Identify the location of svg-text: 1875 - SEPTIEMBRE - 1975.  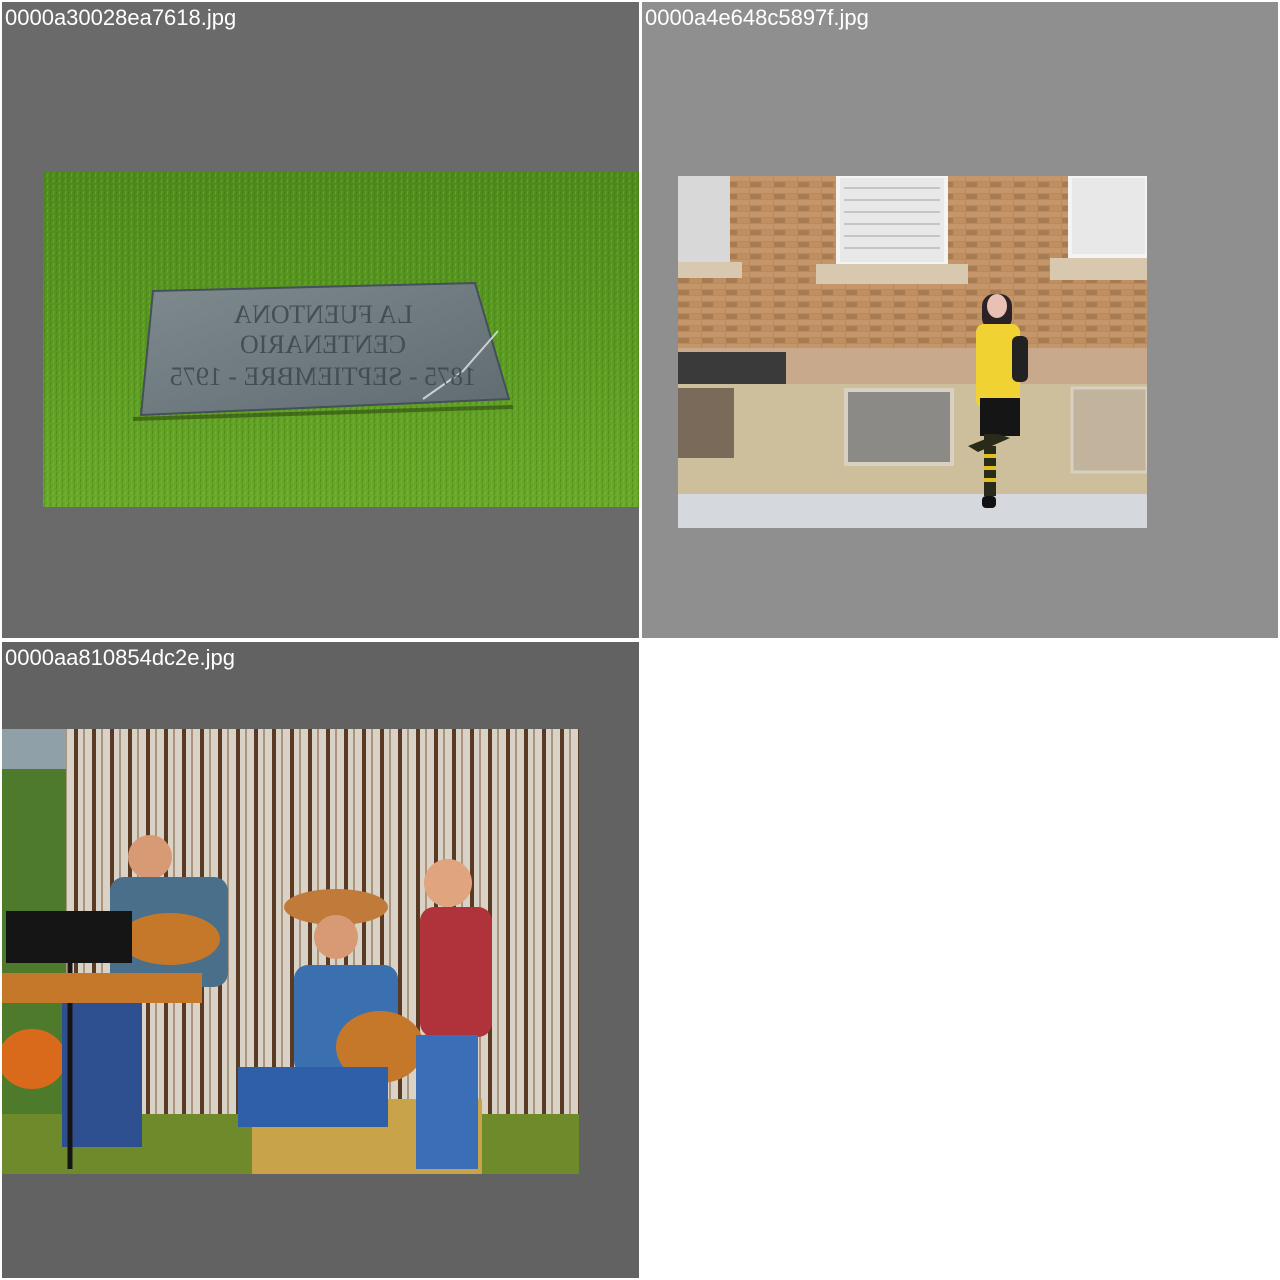
(323, 376).